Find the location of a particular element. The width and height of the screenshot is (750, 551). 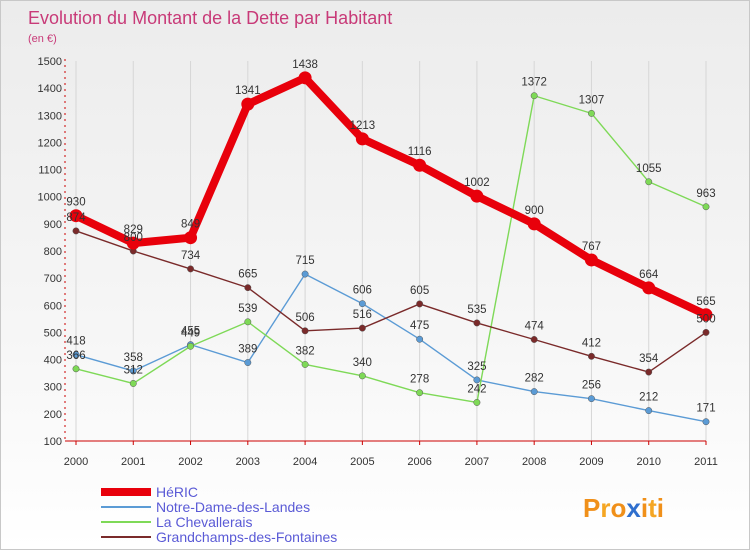

logo-letter: i is located at coordinates (644, 508).